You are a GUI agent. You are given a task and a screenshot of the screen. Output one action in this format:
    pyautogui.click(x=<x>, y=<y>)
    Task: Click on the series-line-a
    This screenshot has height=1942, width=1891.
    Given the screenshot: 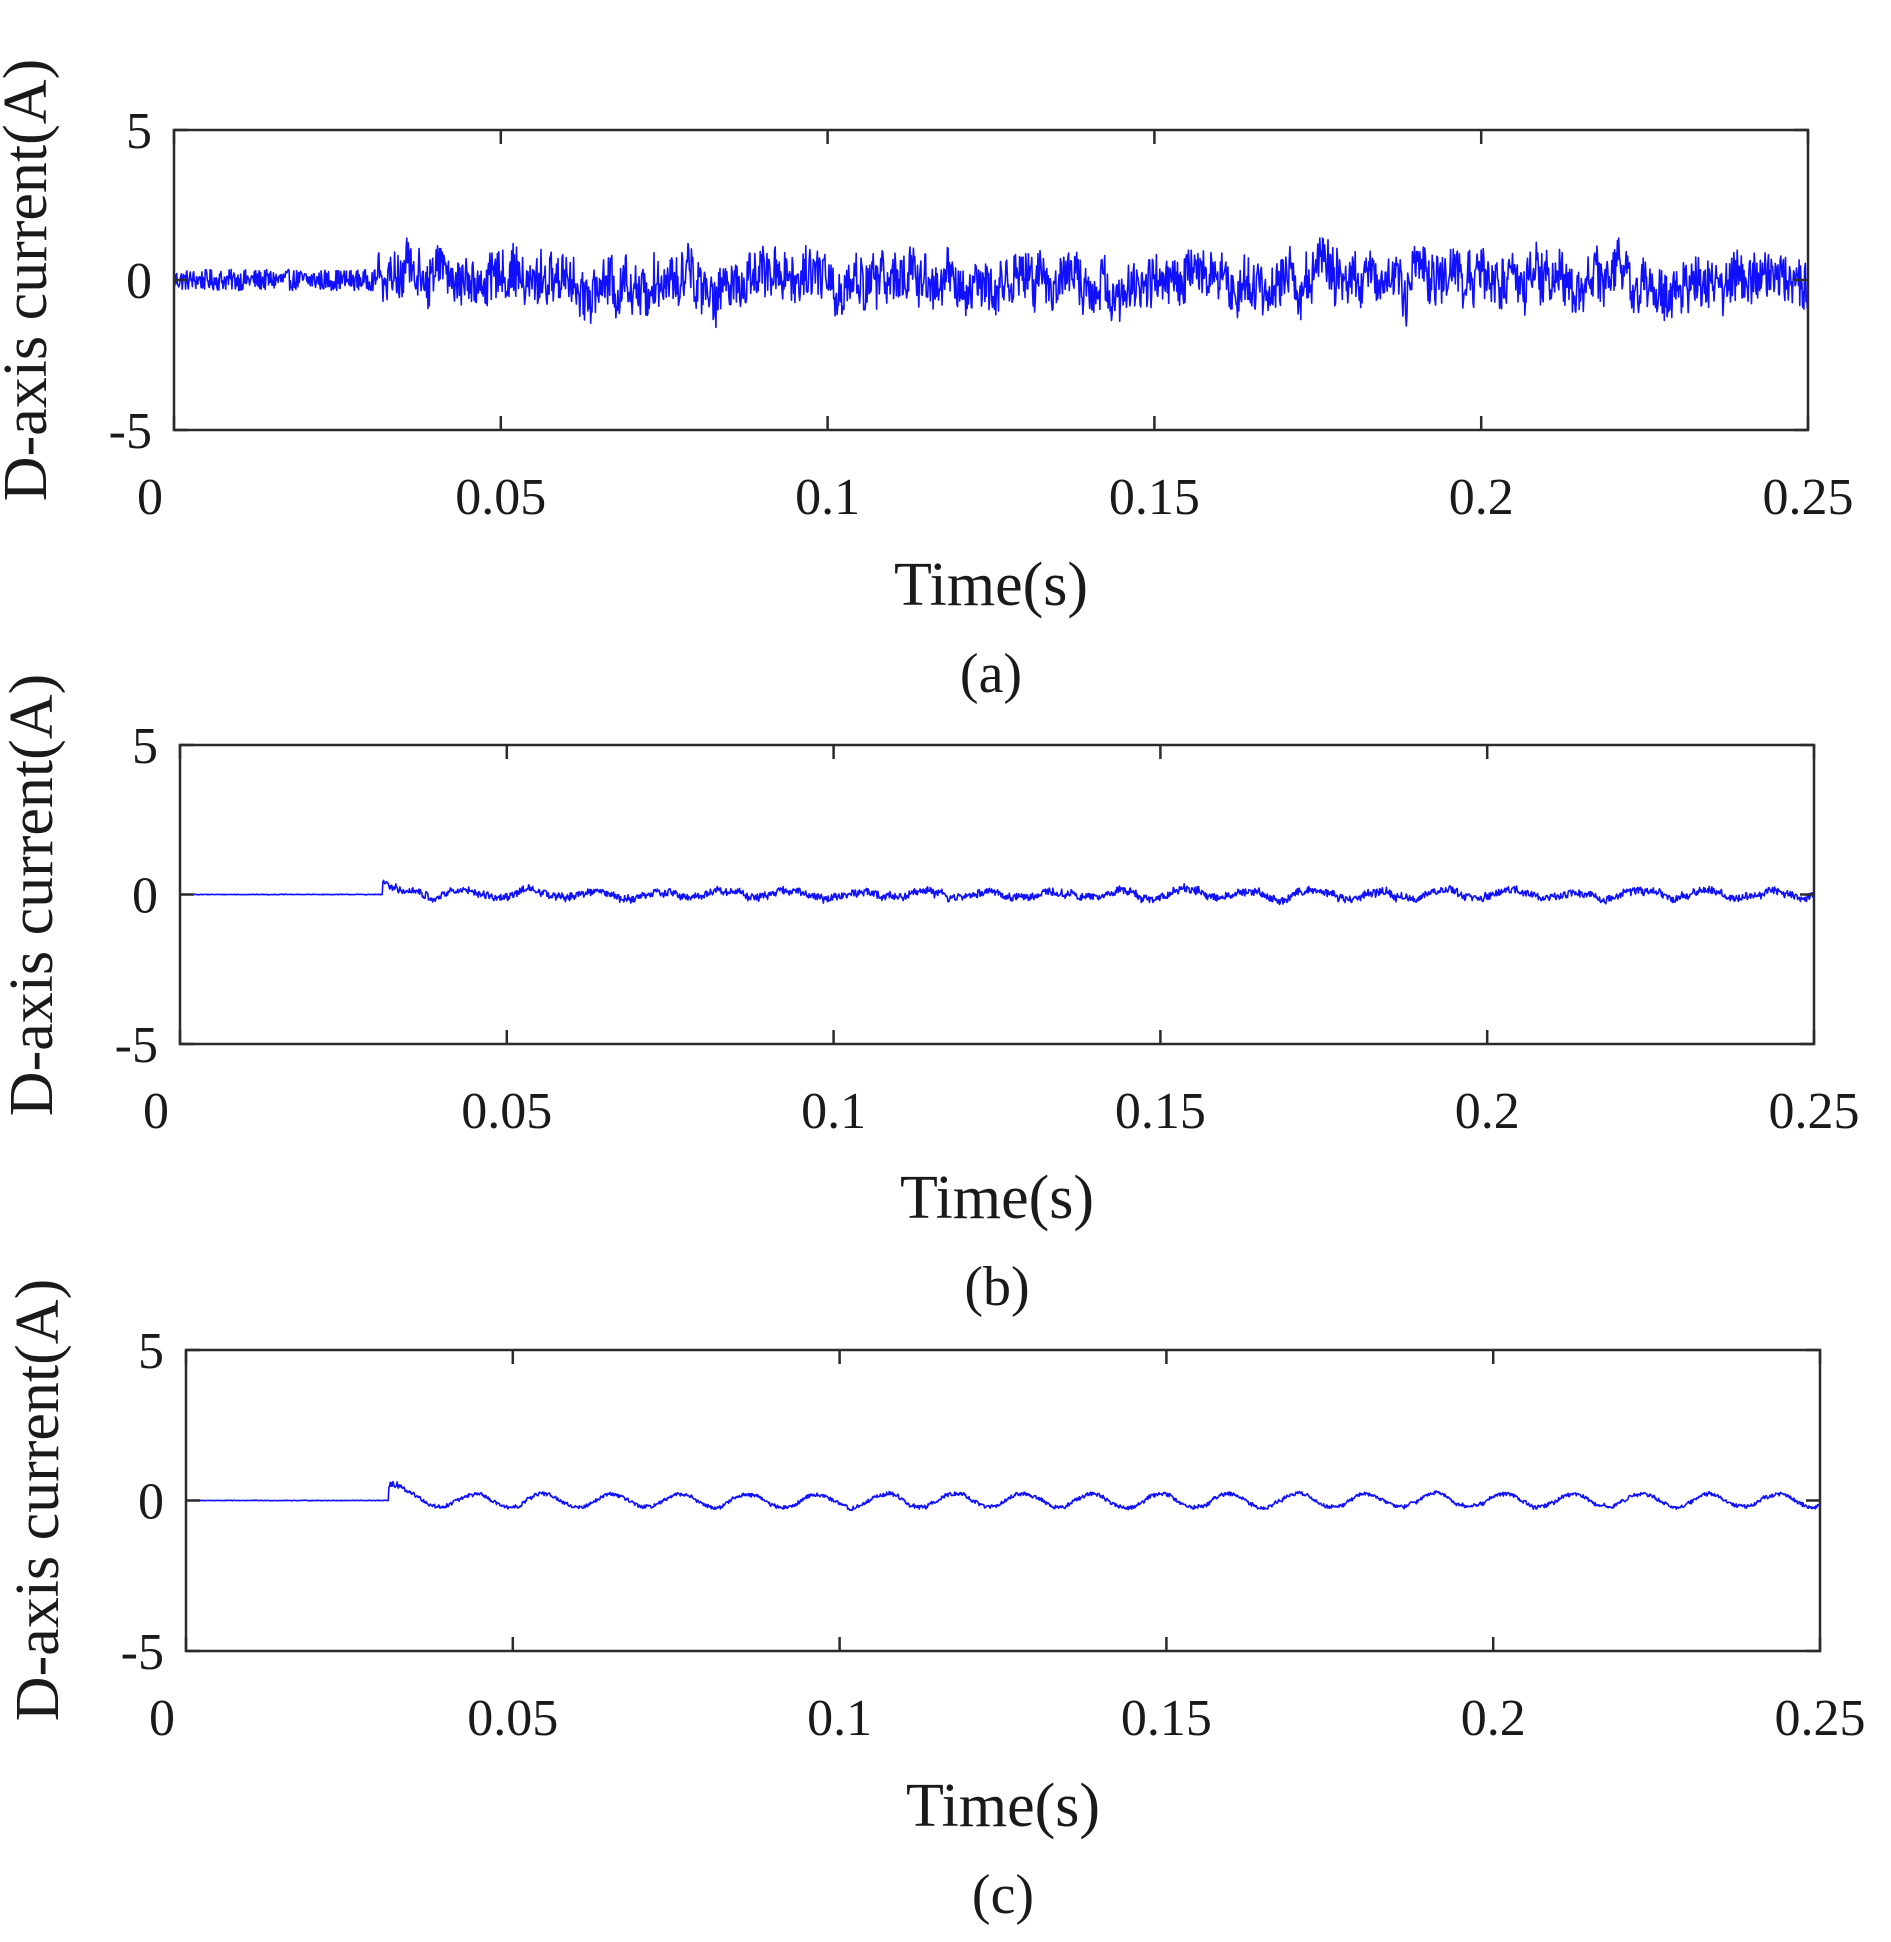 What is the action you would take?
    pyautogui.click(x=991, y=283)
    